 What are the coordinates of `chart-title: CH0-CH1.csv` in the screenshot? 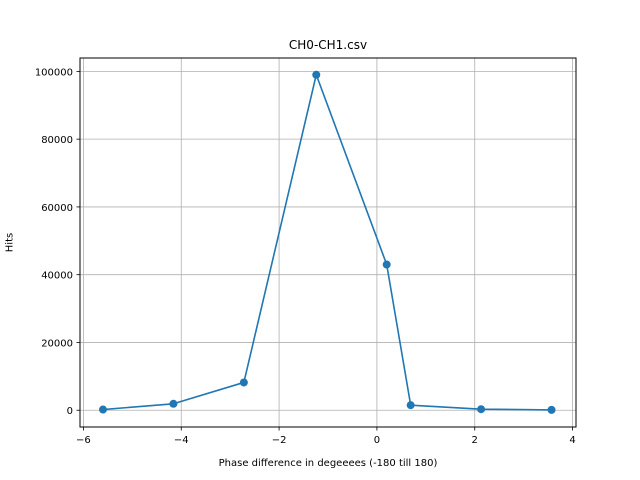 It's located at (328, 45).